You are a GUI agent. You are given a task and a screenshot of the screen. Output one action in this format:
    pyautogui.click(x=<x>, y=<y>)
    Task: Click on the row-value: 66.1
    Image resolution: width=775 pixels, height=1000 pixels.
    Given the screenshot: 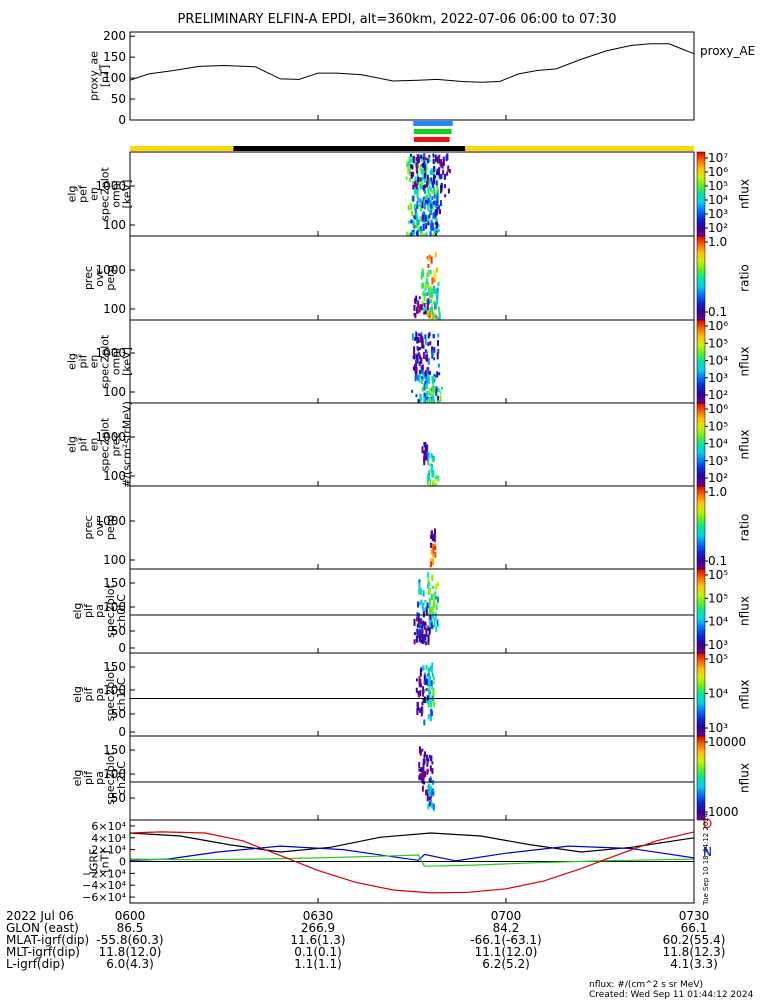 What is the action you would take?
    pyautogui.click(x=694, y=928)
    